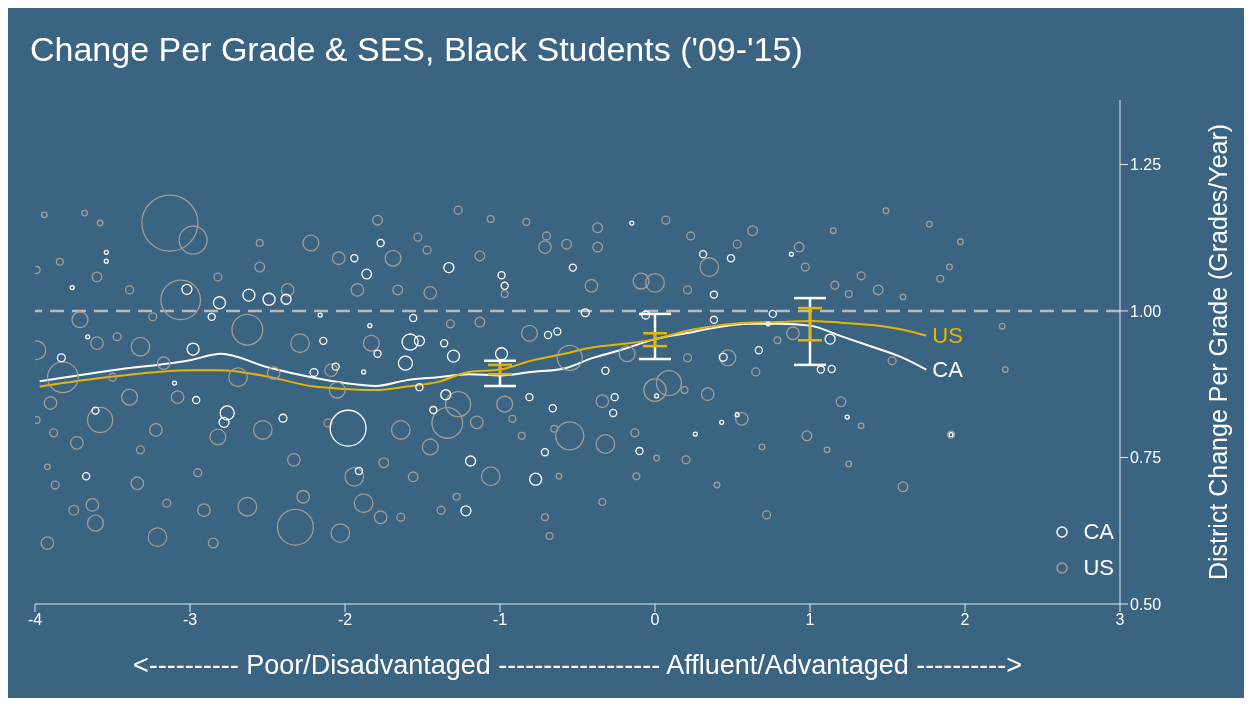 The width and height of the screenshot is (1252, 704). What do you see at coordinates (948, 370) in the screenshot?
I see `series-label: CA` at bounding box center [948, 370].